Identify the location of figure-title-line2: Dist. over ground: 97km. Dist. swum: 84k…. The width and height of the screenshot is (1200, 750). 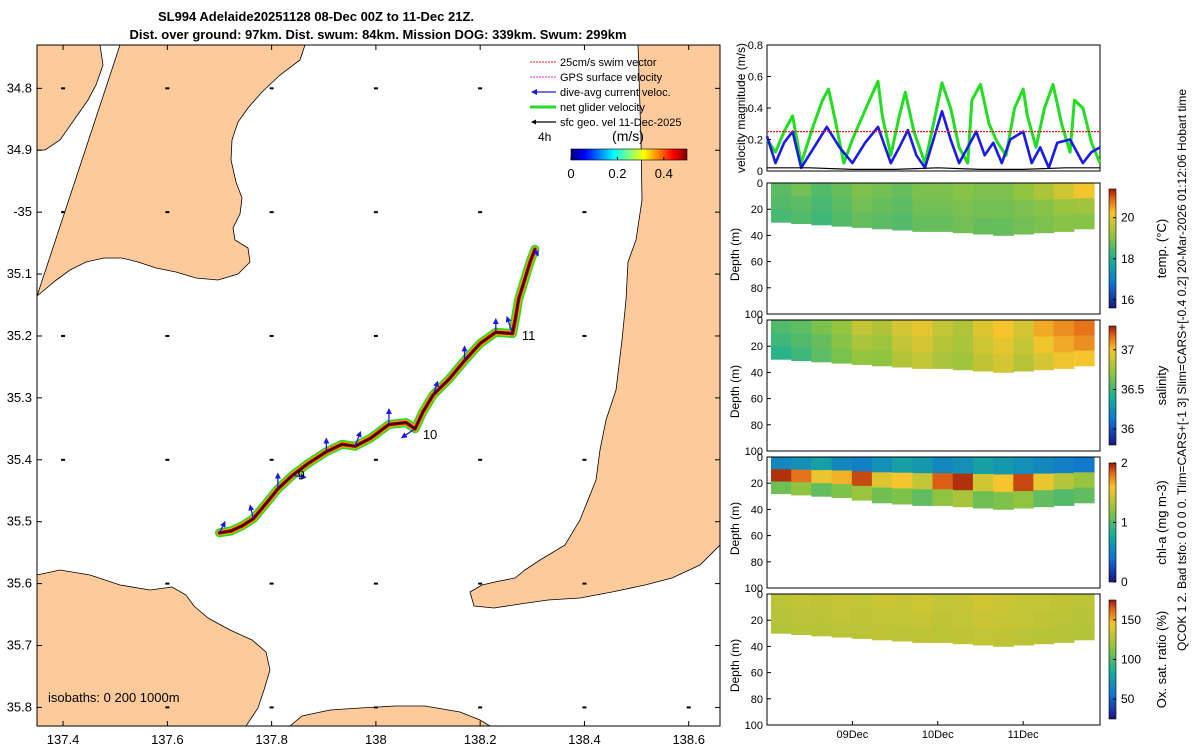
(377, 34).